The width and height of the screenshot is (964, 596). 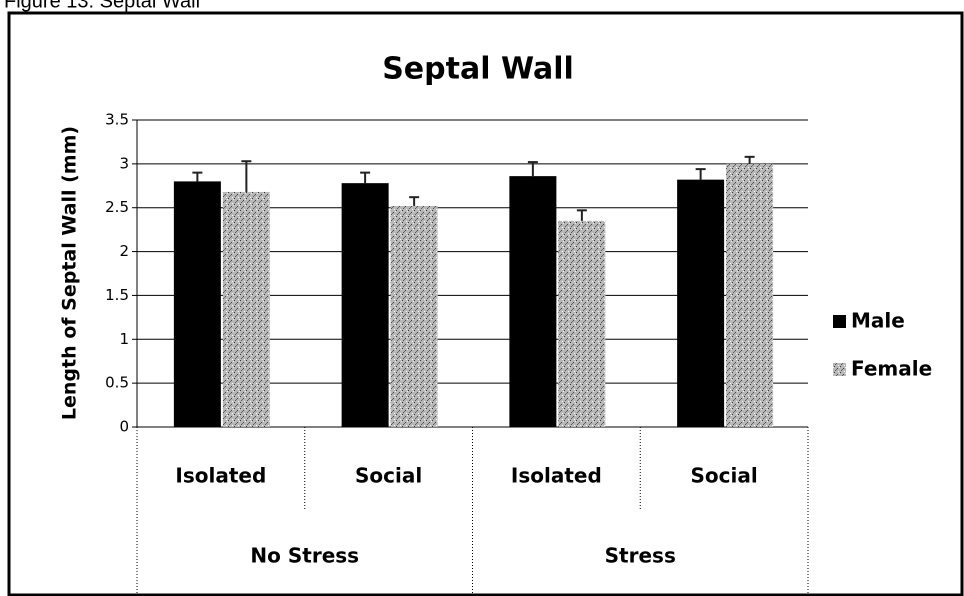 I want to click on y-tick-label: 1.5, so click(x=117, y=295).